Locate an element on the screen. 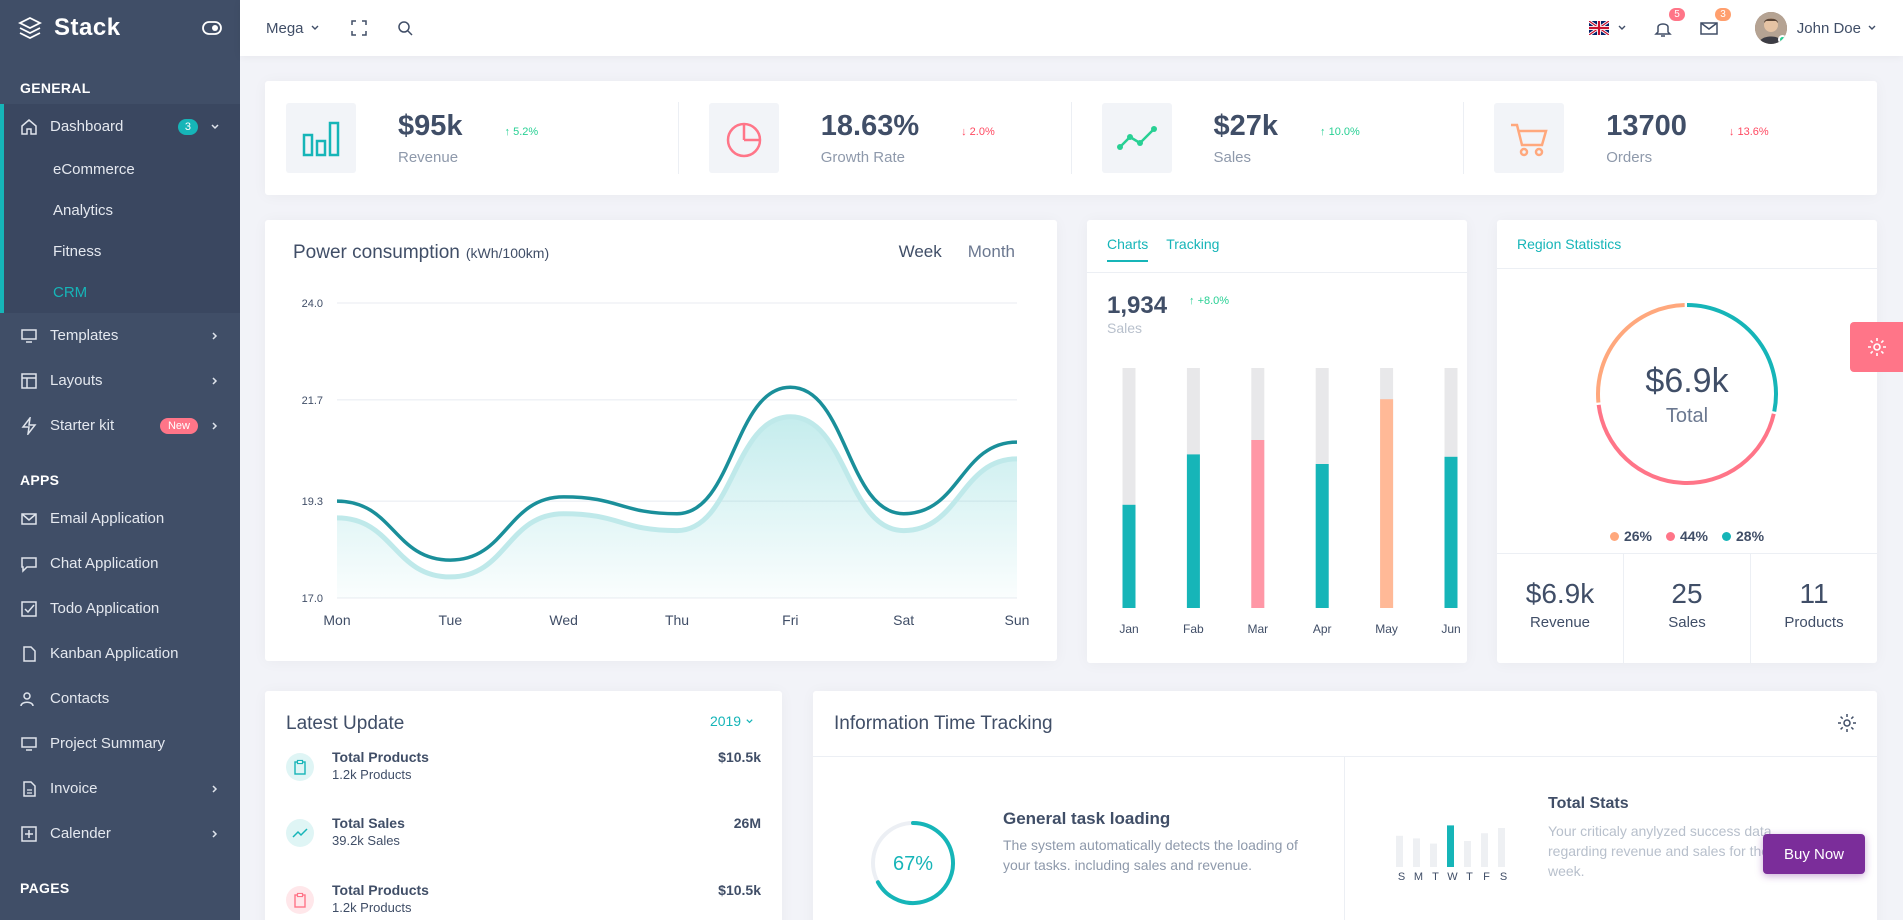 This screenshot has height=920, width=1903. x-tick-label: Fab is located at coordinates (1193, 629).